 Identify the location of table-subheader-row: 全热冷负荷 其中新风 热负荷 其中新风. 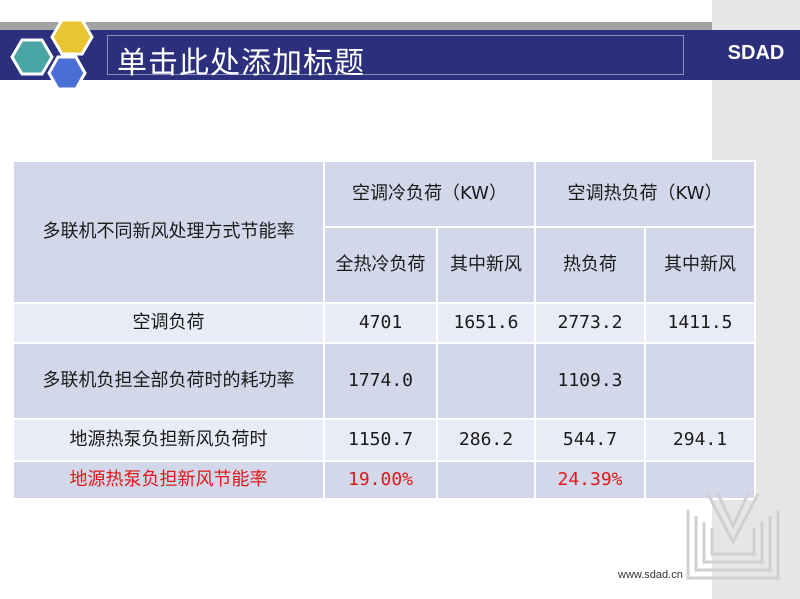
(384, 265).